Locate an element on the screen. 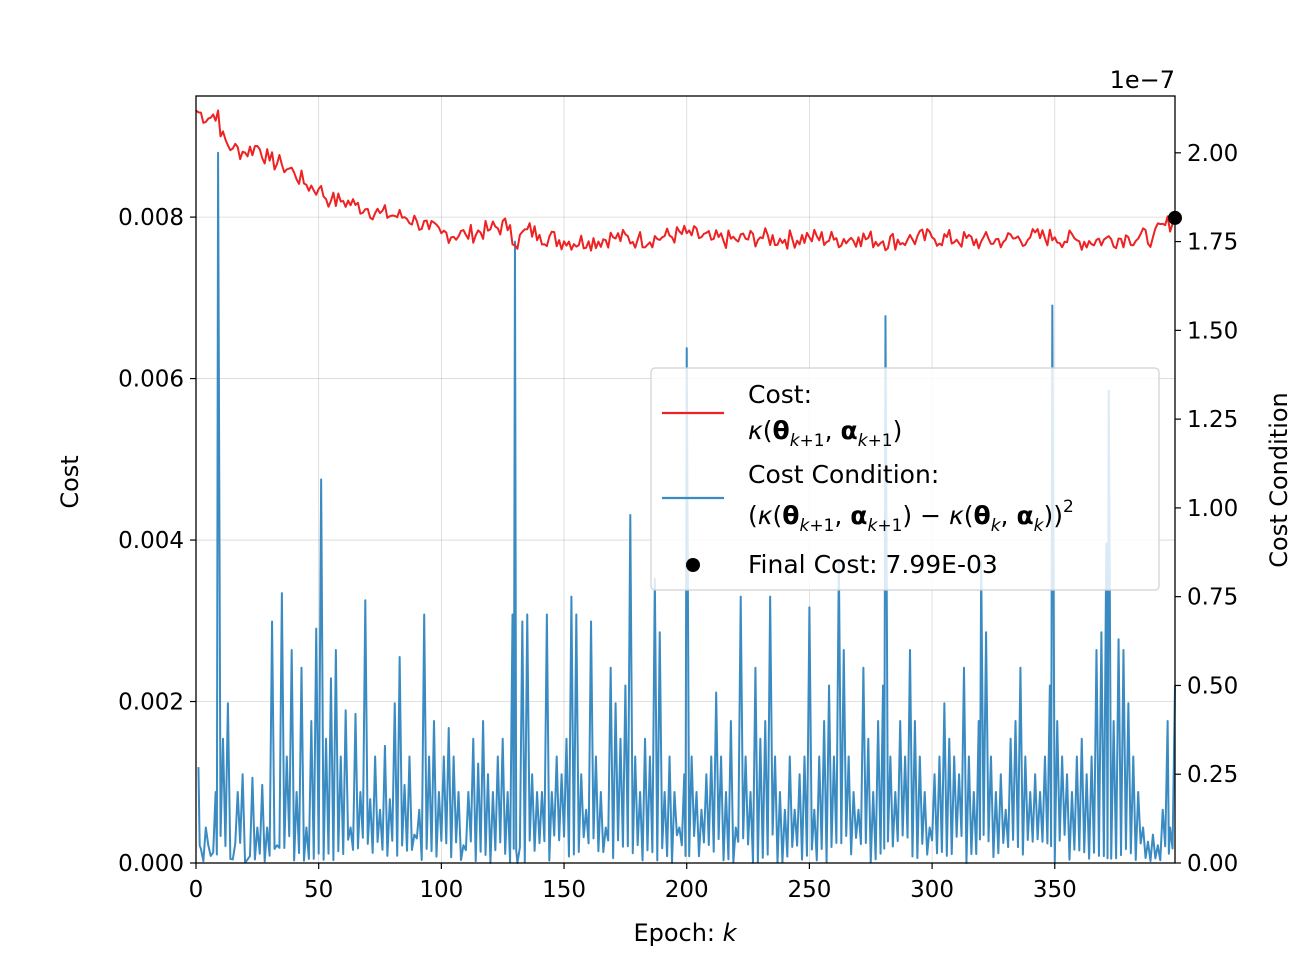  legend-box is located at coordinates (905, 479).